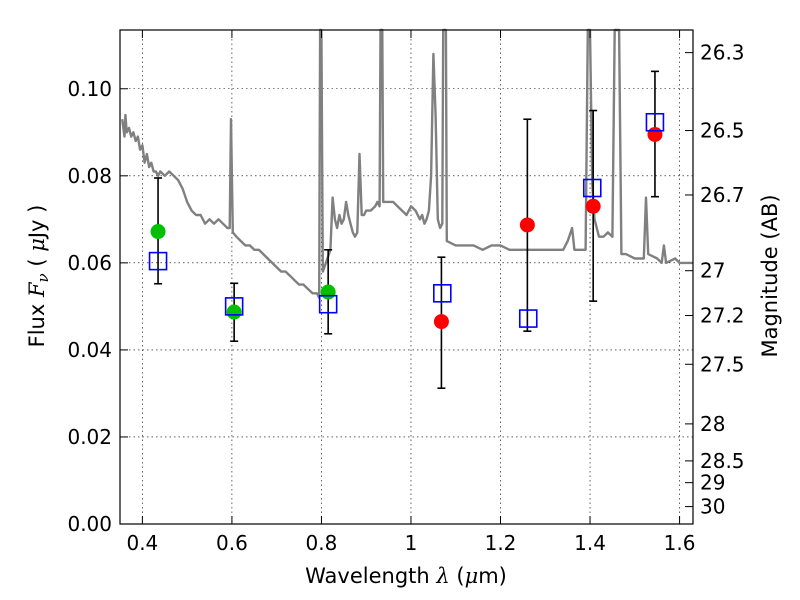 The image size is (800, 600). Describe the element at coordinates (712, 424) in the screenshot. I see `y2-tick-label: 28` at that location.